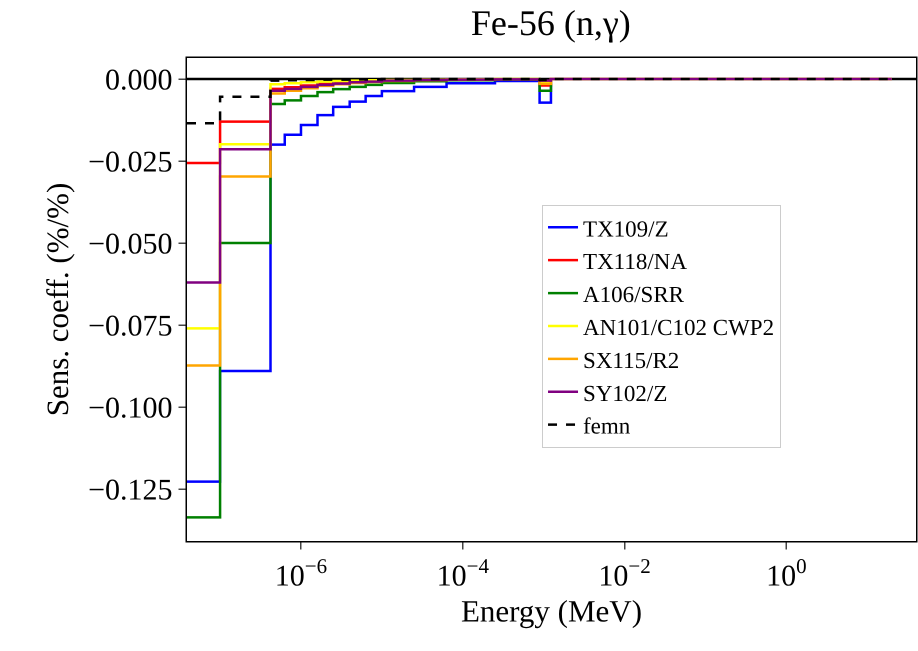 This screenshot has height=651, width=918. What do you see at coordinates (624, 573) in the screenshot?
I see `x-tick-label: 10$^{−2}$` at bounding box center [624, 573].